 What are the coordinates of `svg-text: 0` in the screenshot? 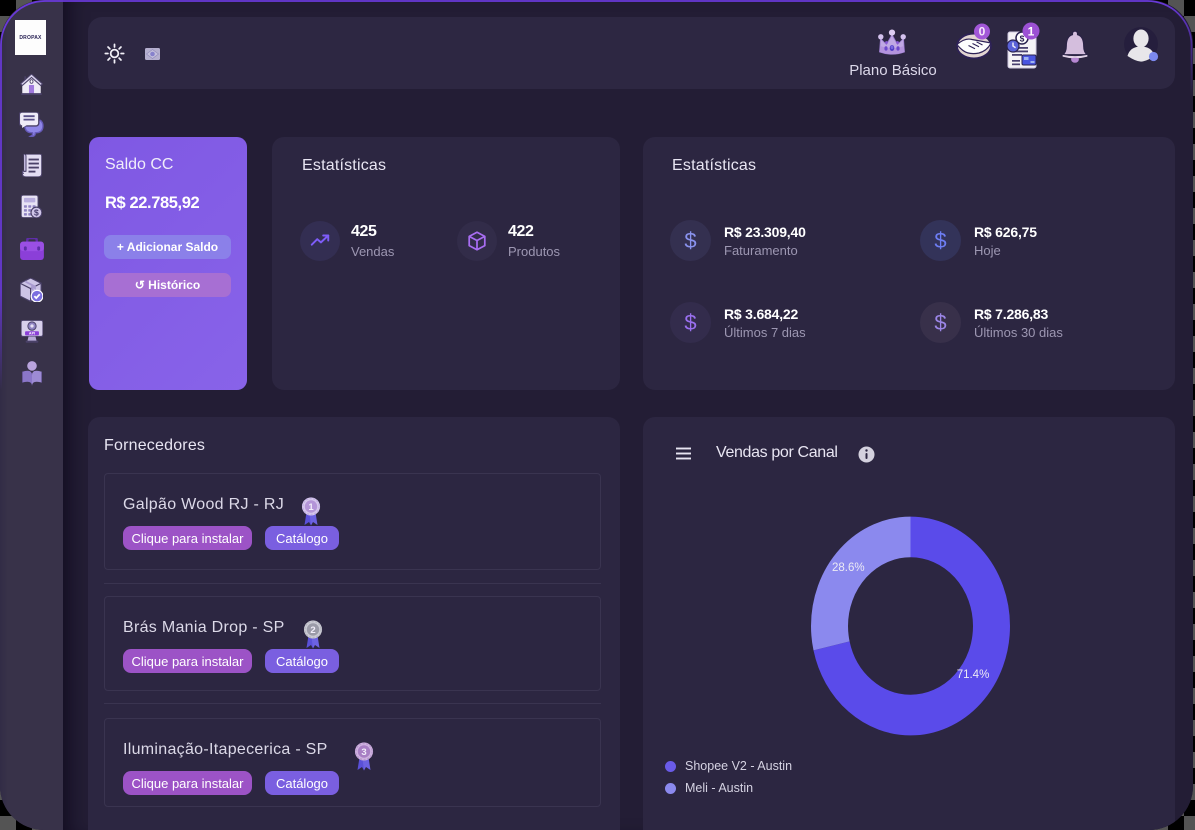 It's located at (982, 32).